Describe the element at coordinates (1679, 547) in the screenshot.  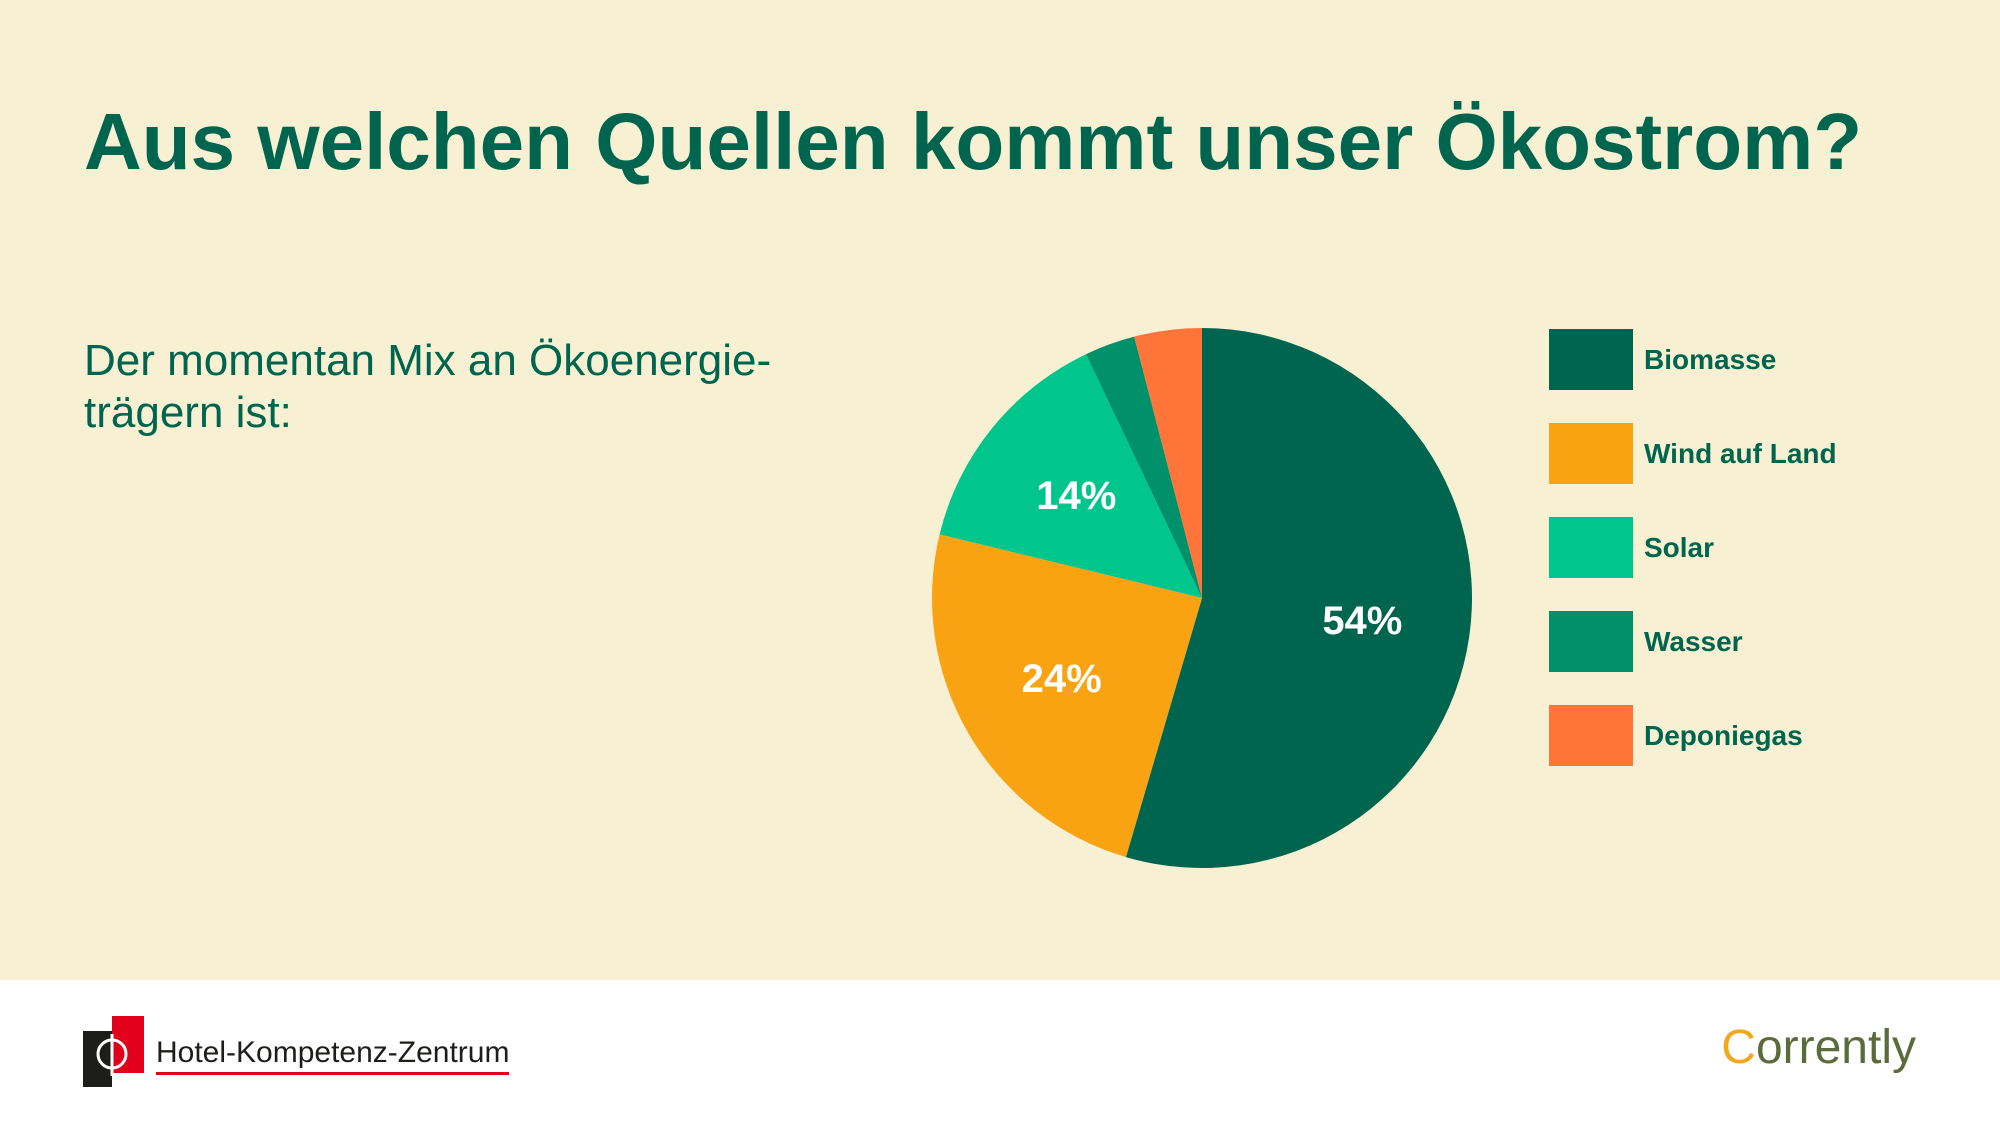
I see `legend-label-solar: Solar` at that location.